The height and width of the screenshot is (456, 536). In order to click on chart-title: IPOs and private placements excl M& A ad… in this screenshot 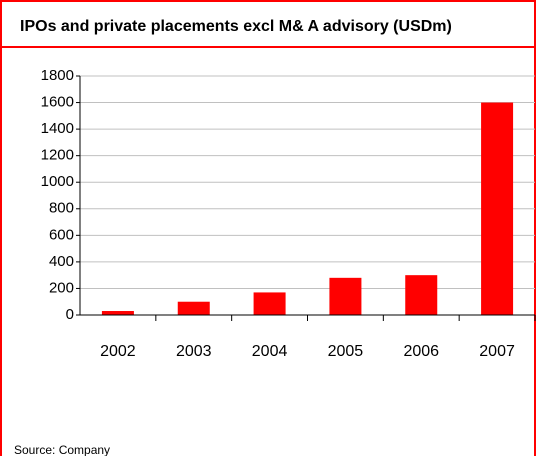, I will do `click(236, 26)`.